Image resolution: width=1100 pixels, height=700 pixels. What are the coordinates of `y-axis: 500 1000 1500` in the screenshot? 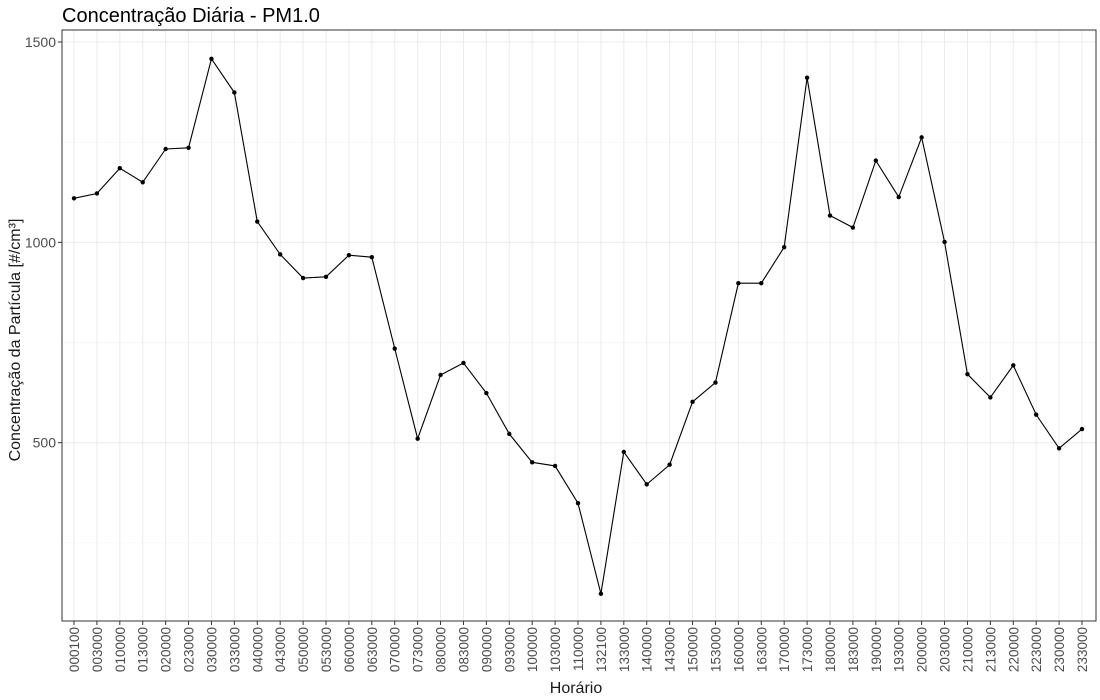 It's located at (43, 242).